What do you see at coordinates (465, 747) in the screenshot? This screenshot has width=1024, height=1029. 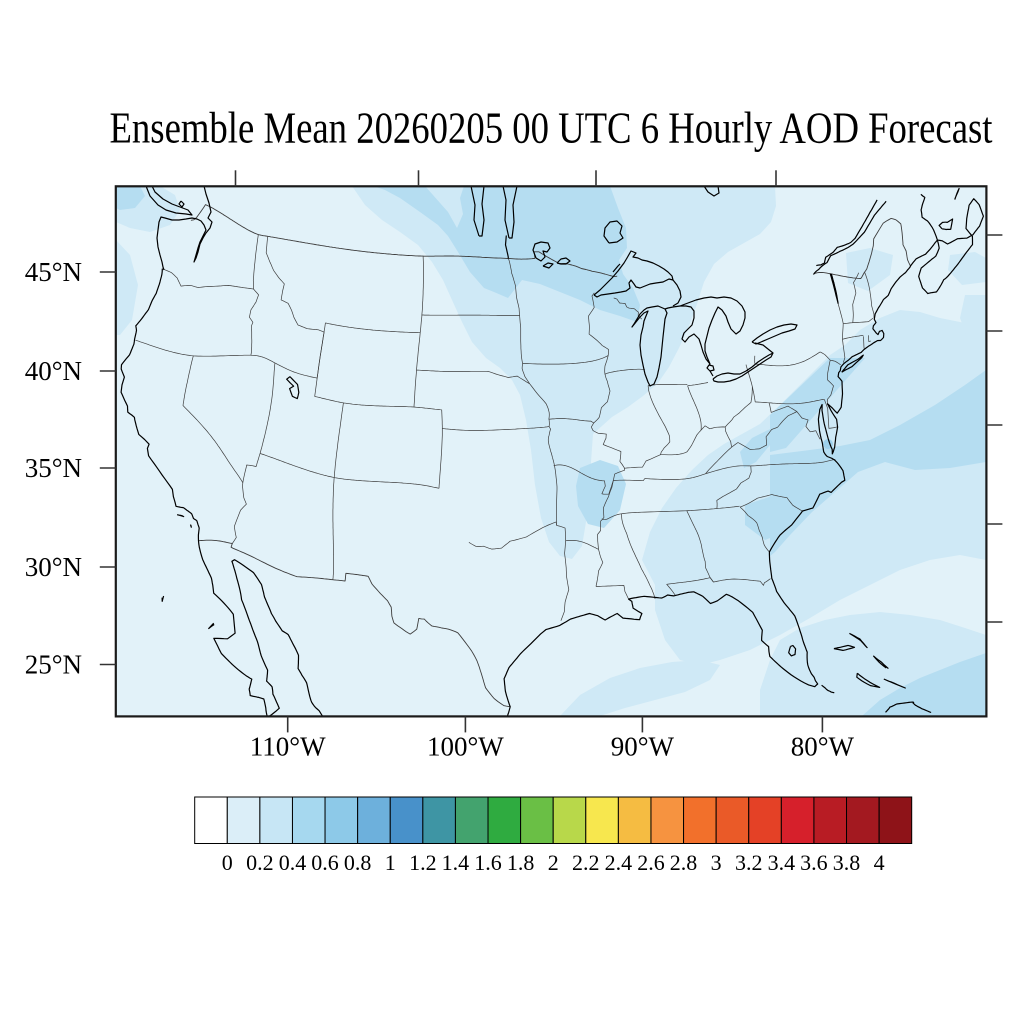 I see `svg-text: 100°W` at bounding box center [465, 747].